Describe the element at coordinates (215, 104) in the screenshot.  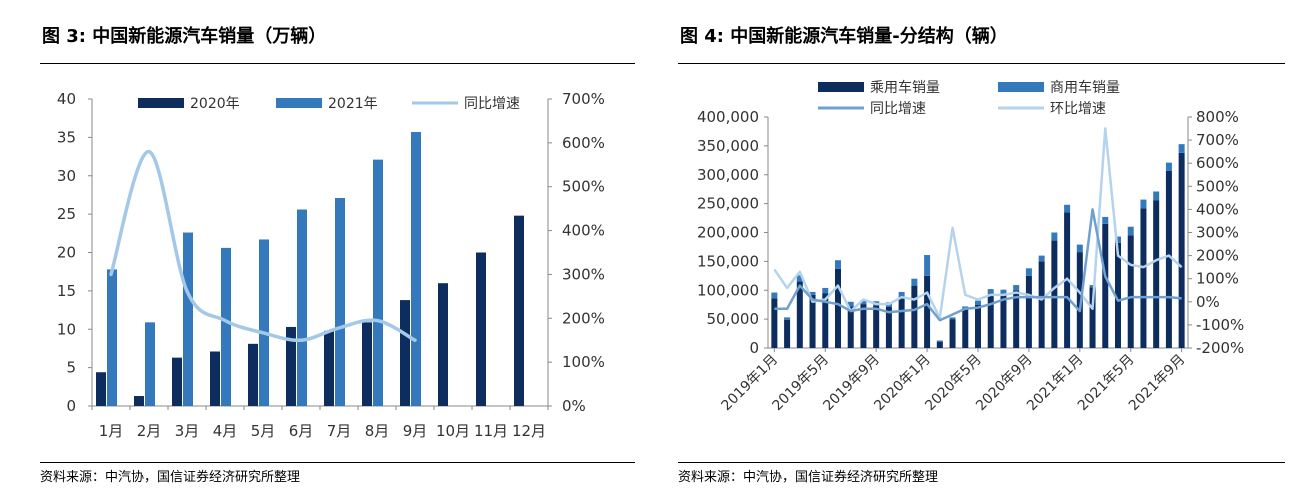
I see `legend-2020-label: 2020年` at that location.